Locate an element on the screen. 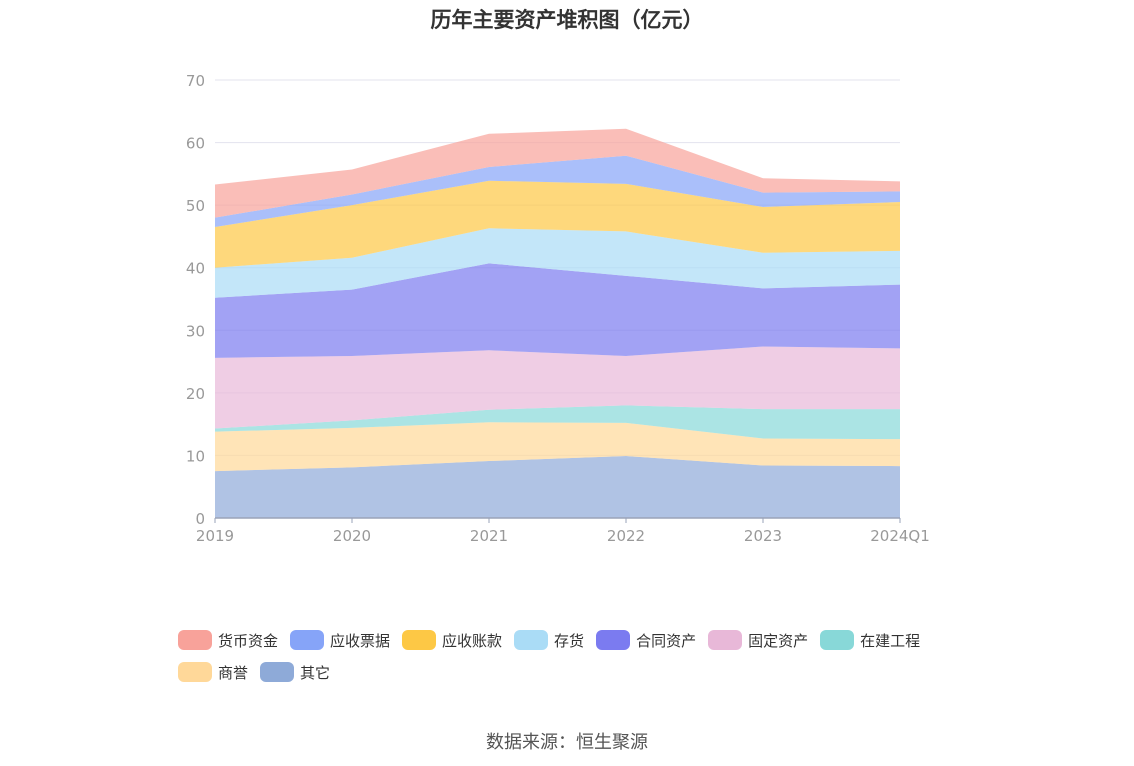 The image size is (1134, 766). y-tick-label: 40 is located at coordinates (195, 269).